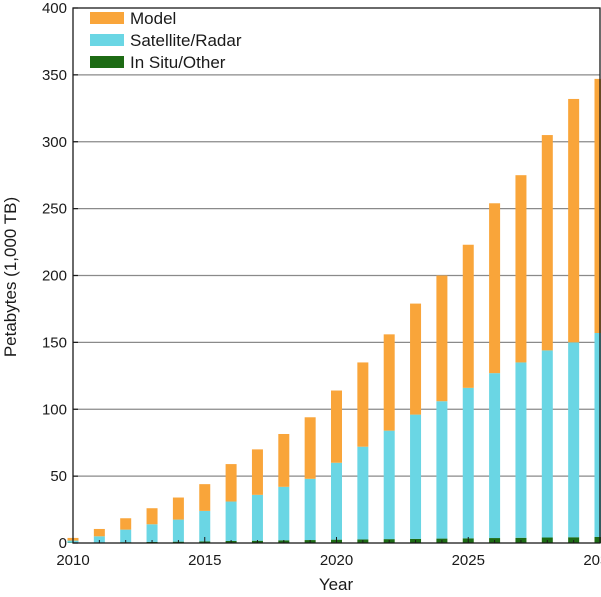 Image resolution: width=601 pixels, height=597 pixels. What do you see at coordinates (495, 288) in the screenshot?
I see `bar-model-2026` at bounding box center [495, 288].